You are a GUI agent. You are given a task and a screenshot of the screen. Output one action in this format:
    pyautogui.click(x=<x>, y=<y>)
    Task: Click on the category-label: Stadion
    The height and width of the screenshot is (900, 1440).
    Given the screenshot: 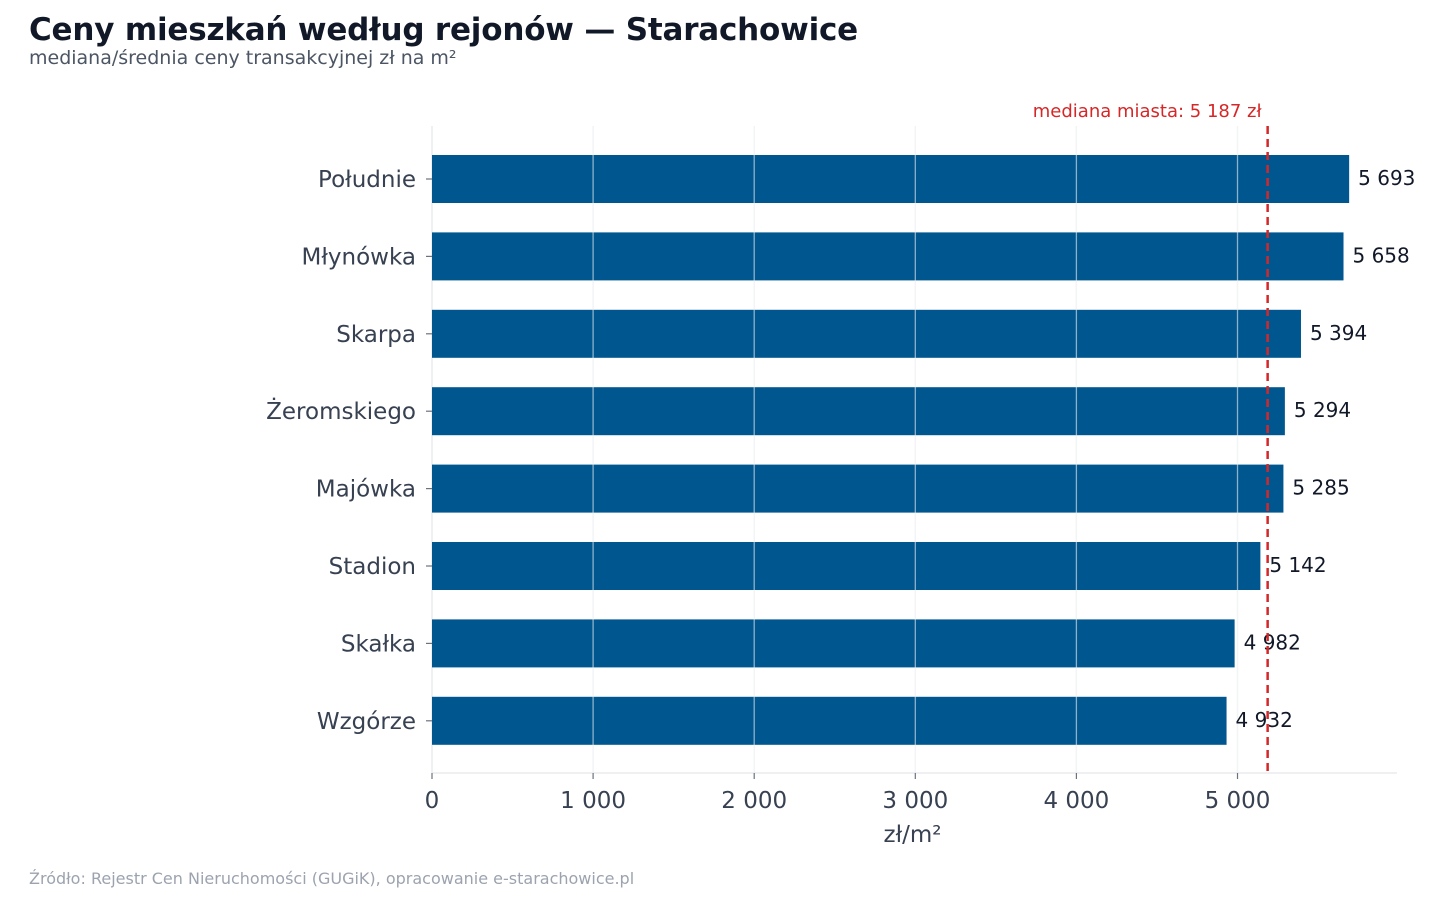 What is the action you would take?
    pyautogui.click(x=372, y=567)
    